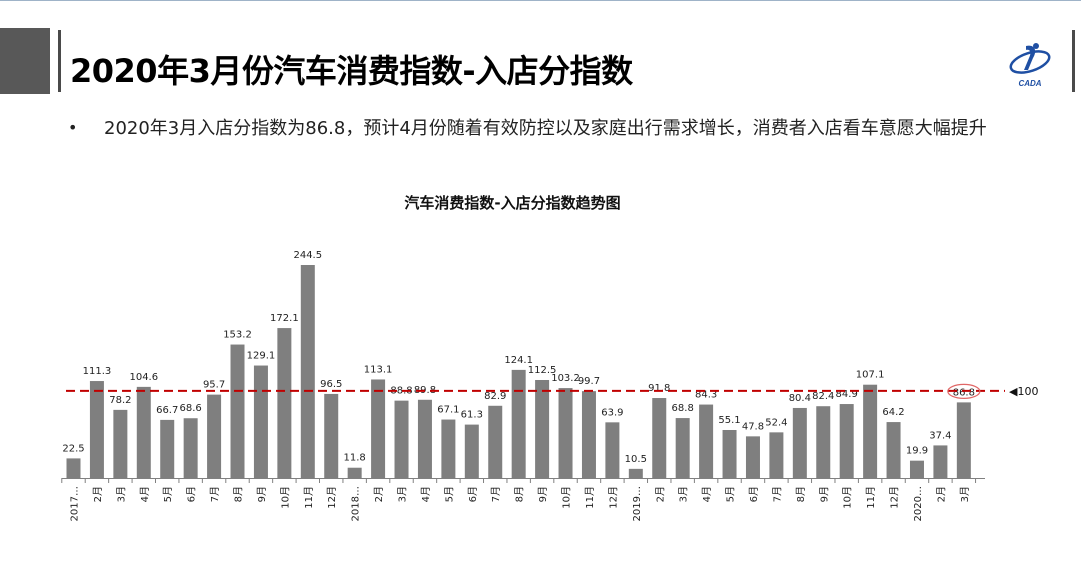 The image size is (1081, 562). What do you see at coordinates (307, 255) in the screenshot?
I see `data-label: 244.5` at bounding box center [307, 255].